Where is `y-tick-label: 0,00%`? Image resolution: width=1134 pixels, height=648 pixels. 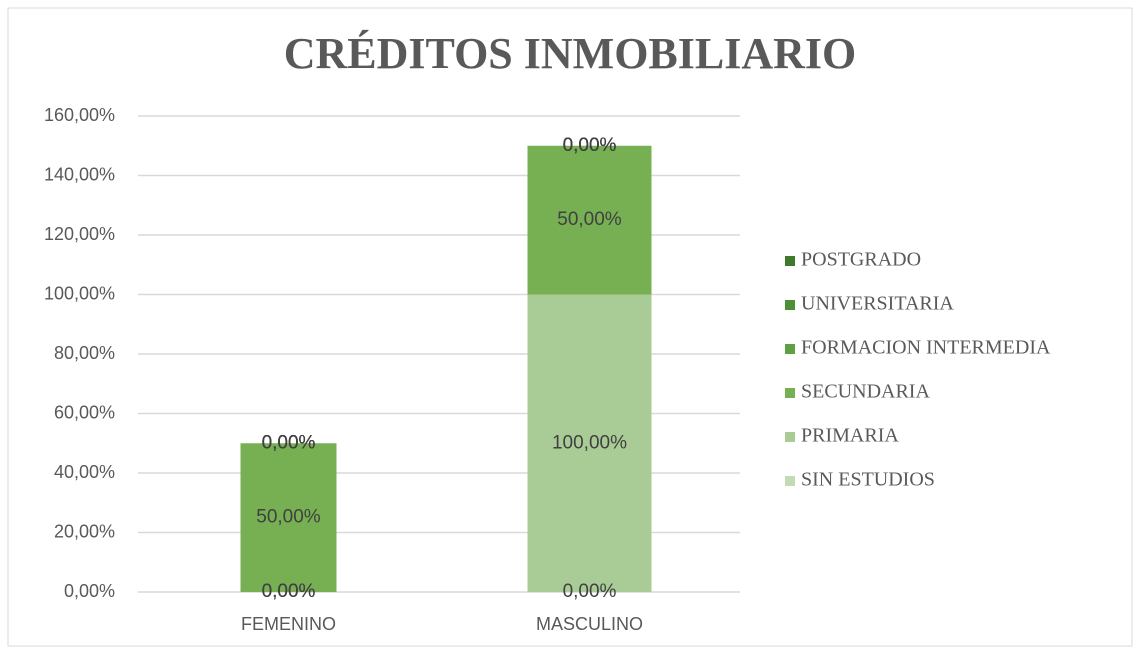
y-tick-label: 0,00% is located at coordinates (89, 591).